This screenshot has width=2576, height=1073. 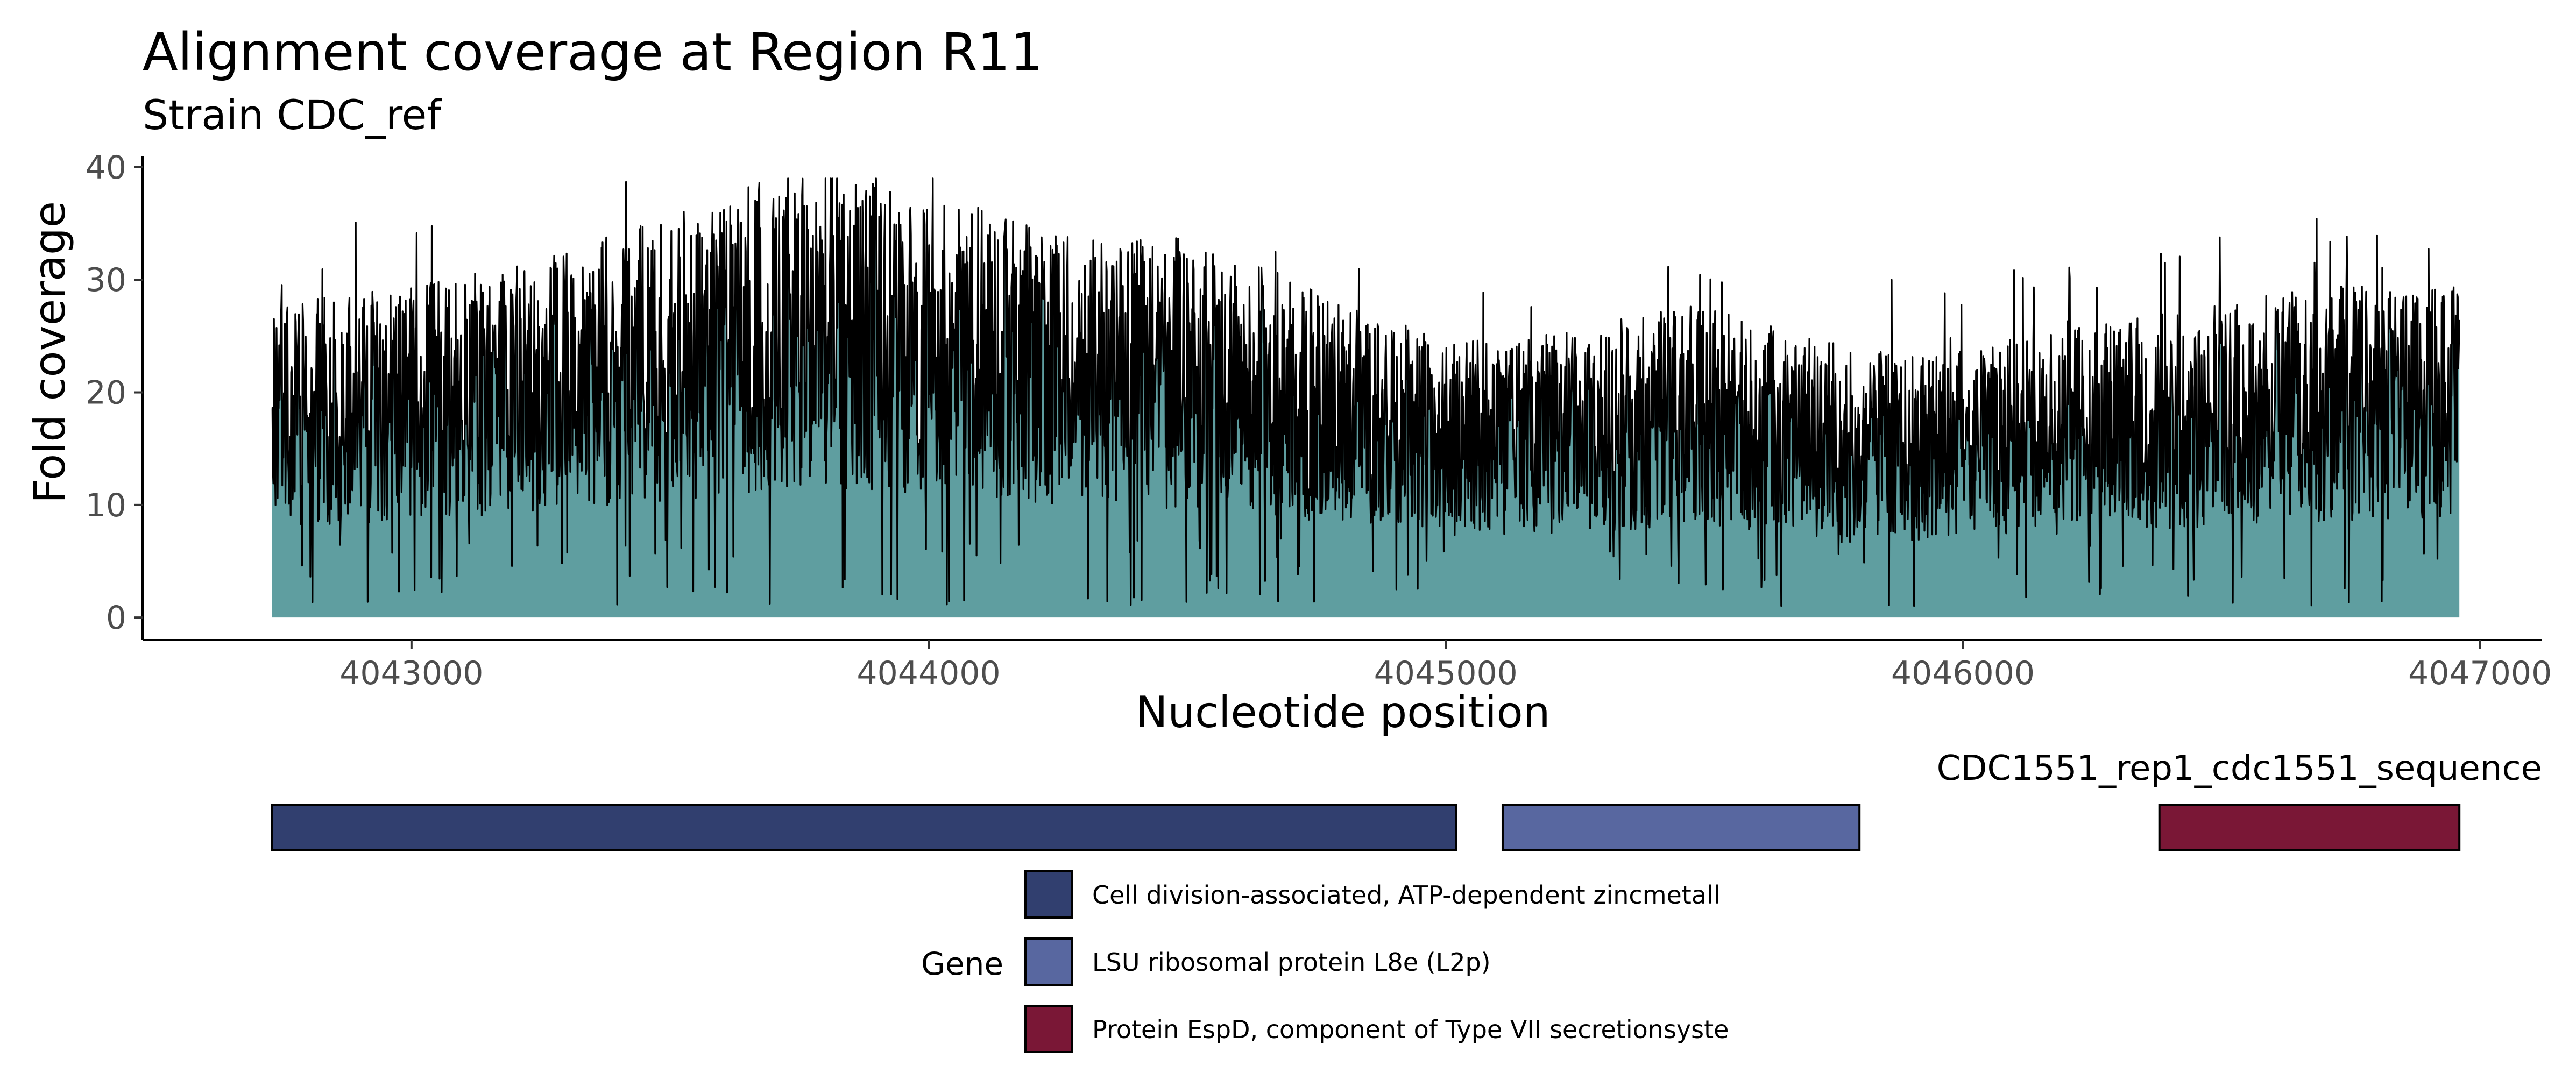 What do you see at coordinates (928, 673) in the screenshot?
I see `x-tick-label: 4044000` at bounding box center [928, 673].